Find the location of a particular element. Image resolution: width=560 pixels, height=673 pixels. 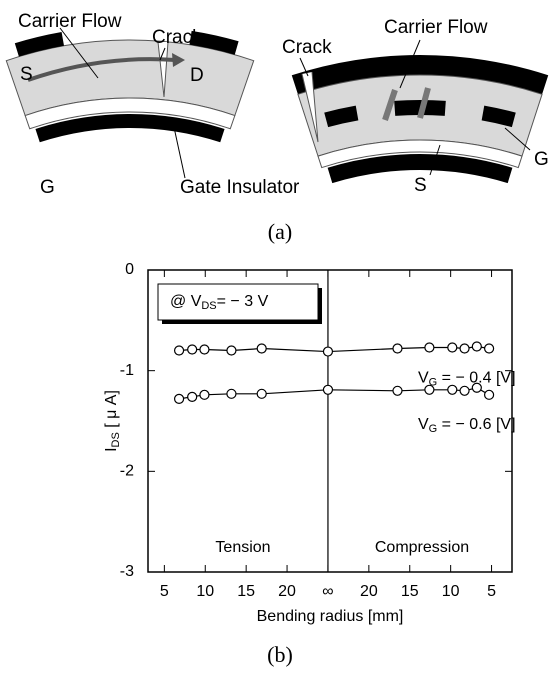

y-tick-label: 0 is located at coordinates (129, 269).